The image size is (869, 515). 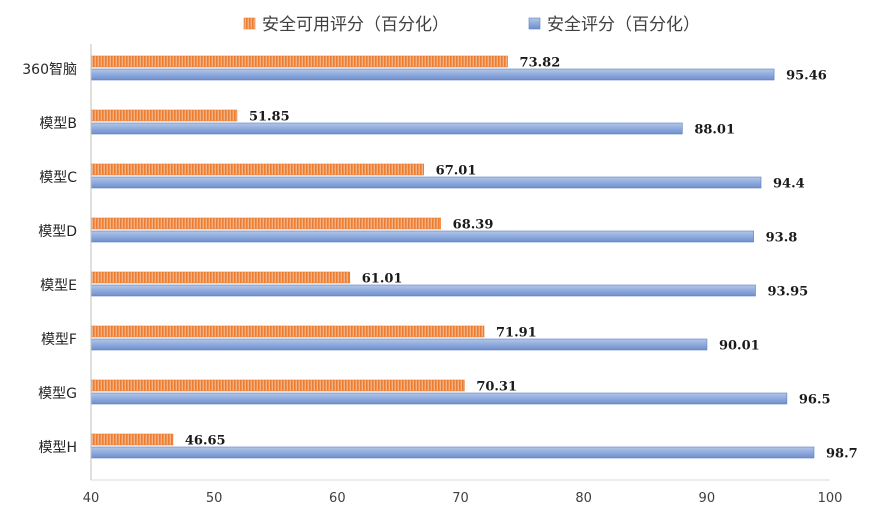 I want to click on data-label-safety-7: 96.5, so click(x=815, y=400).